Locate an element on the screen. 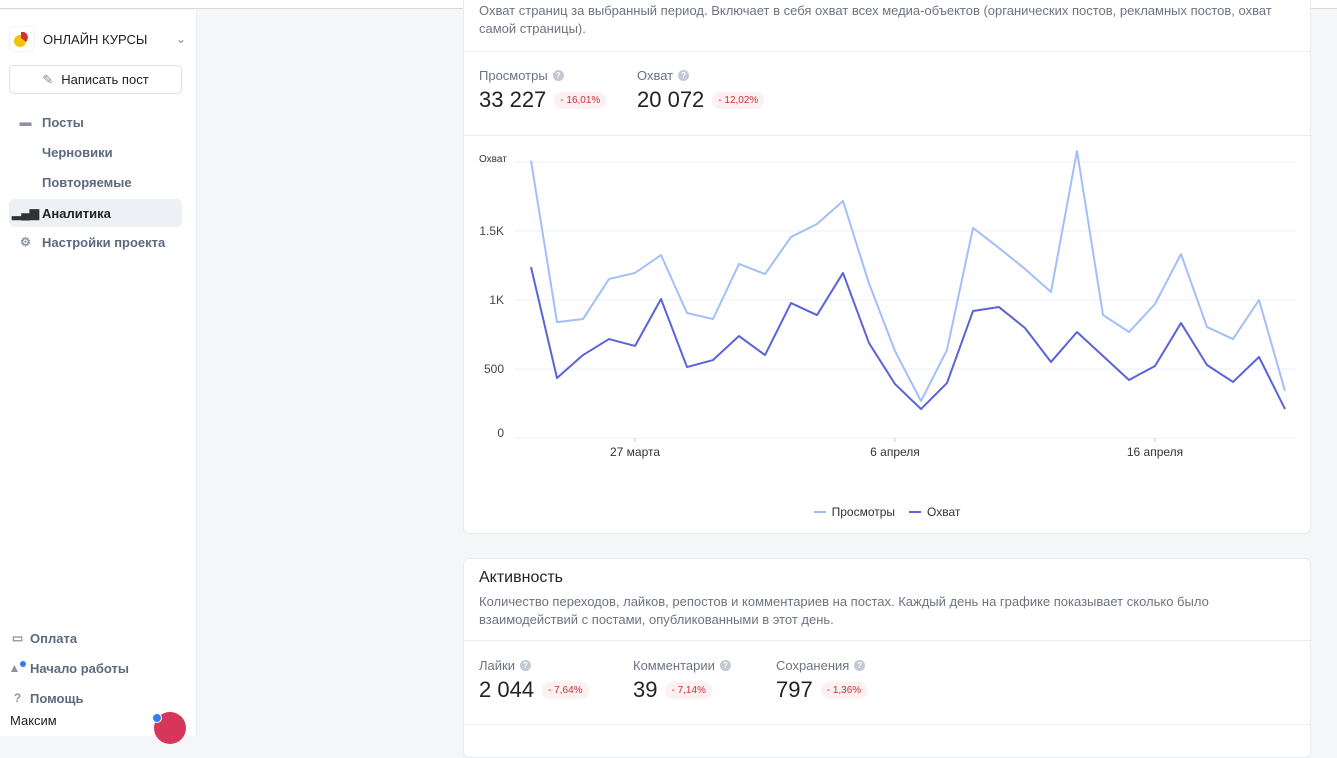  legend-label: Просмотры is located at coordinates (863, 512).